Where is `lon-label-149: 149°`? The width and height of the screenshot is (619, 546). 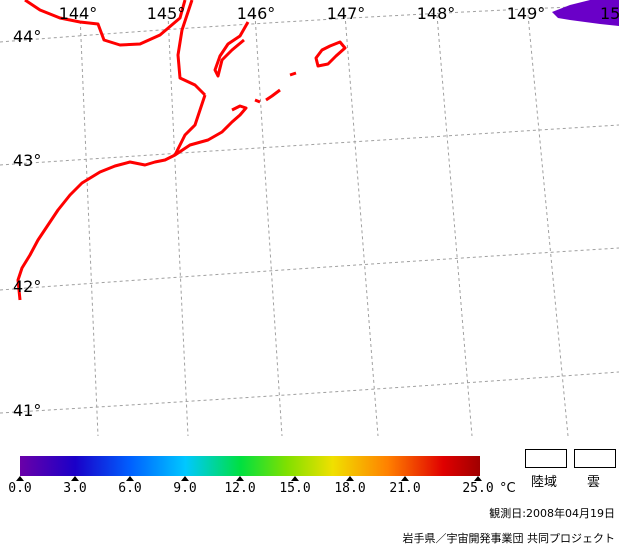
lon-label-149: 149° is located at coordinates (526, 13).